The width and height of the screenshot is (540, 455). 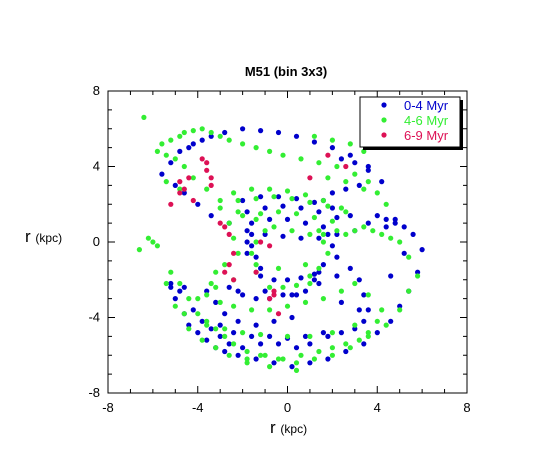 What do you see at coordinates (426, 135) in the screenshot?
I see `legend-label-6-9-myr: 6-9 Myr` at bounding box center [426, 135].